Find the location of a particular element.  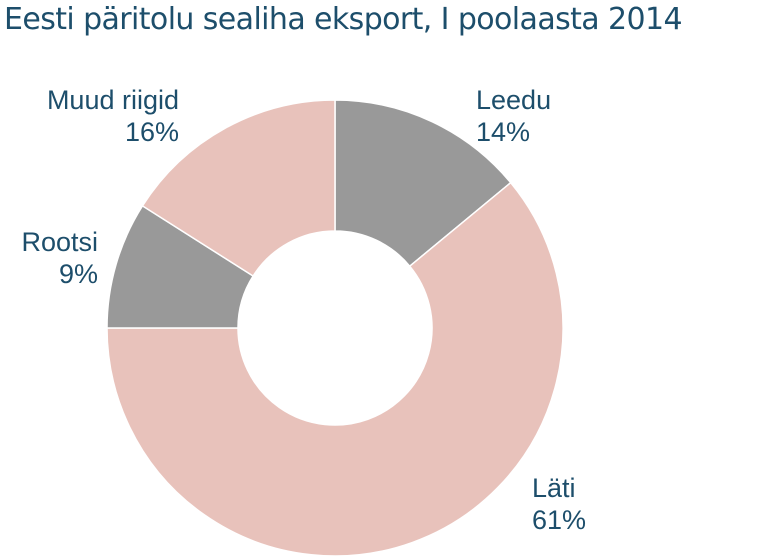

slice-label-name: Läti is located at coordinates (554, 488).